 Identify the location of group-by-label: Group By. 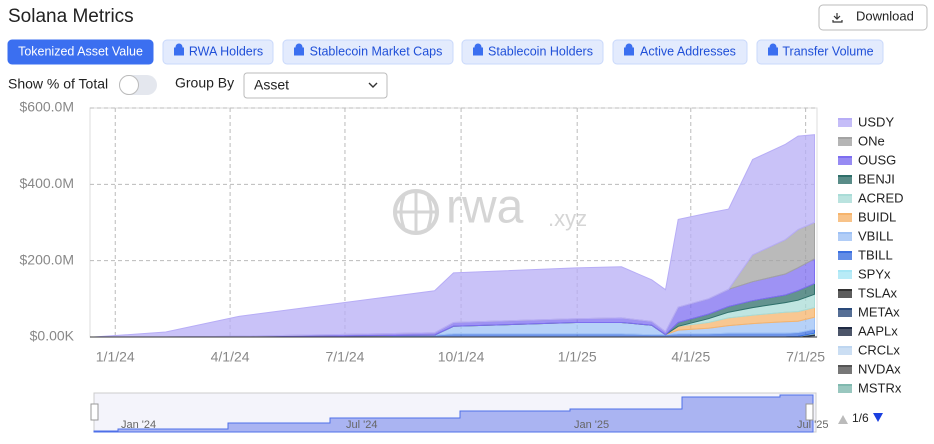
(204, 83).